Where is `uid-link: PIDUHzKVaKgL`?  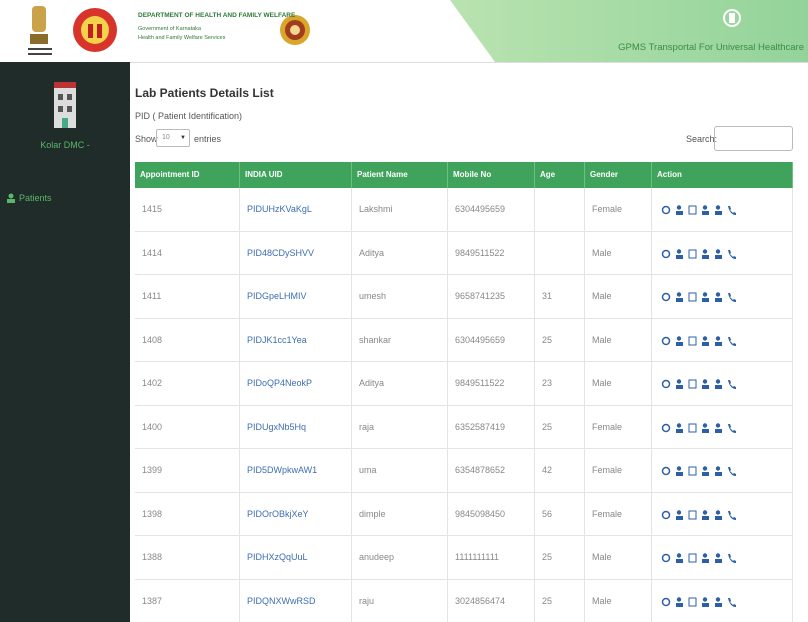
uid-link: PIDUHzKVaKgL is located at coordinates (296, 210).